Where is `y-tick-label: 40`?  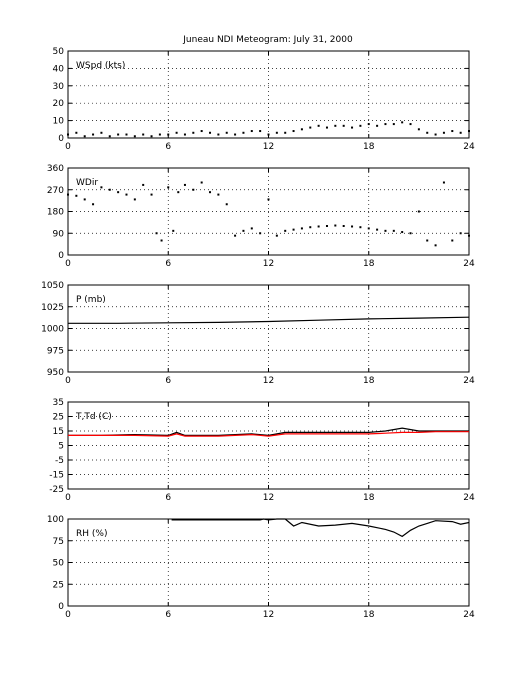
y-tick-label: 40 is located at coordinates (59, 69).